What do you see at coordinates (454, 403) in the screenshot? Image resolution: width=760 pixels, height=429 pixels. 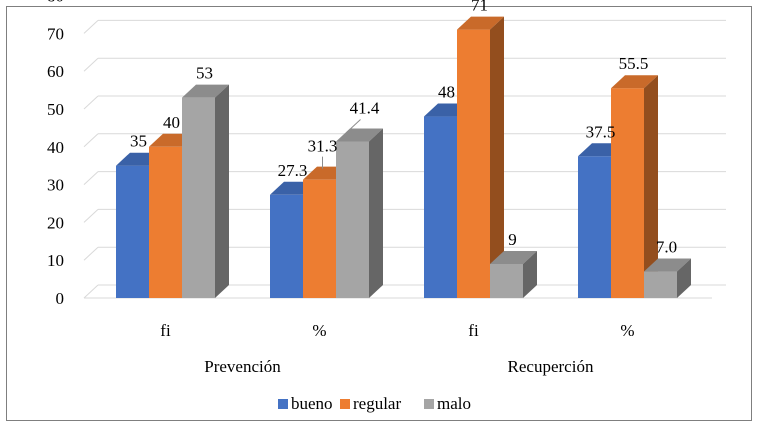 I see `legend-label-malo: malo` at bounding box center [454, 403].